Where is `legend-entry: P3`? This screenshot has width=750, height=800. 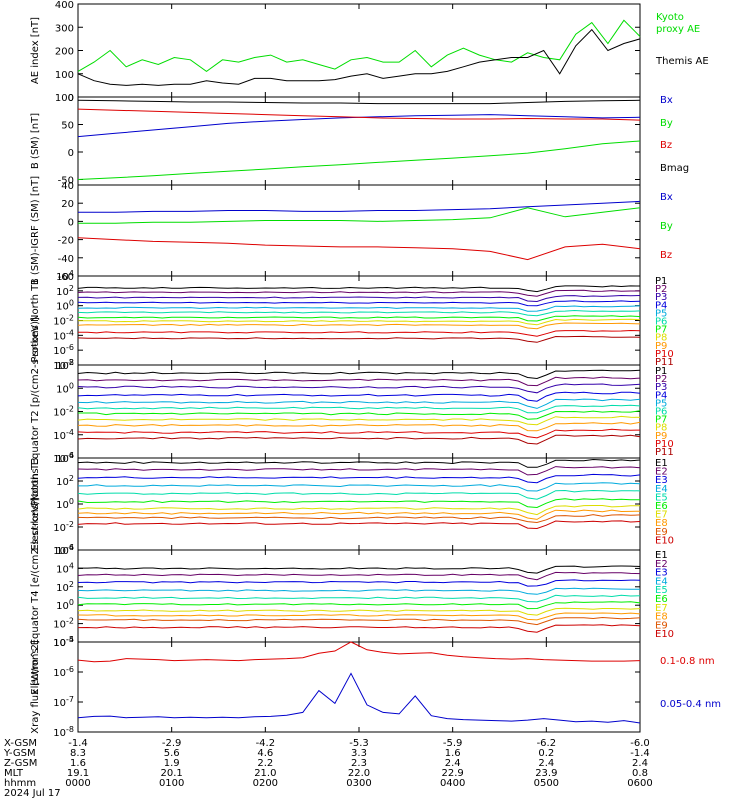 legend-entry: P3 is located at coordinates (661, 387).